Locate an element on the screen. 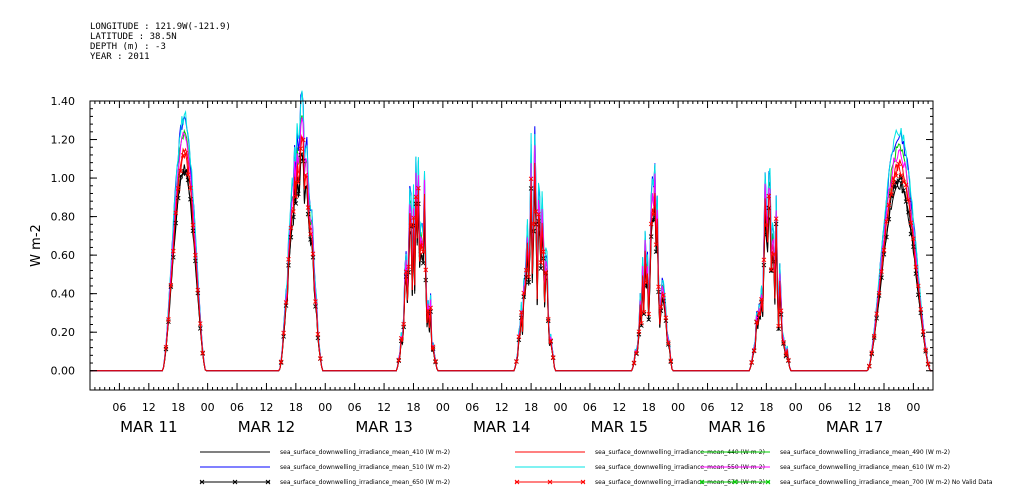 This screenshot has height=504, width=1009. y-tick-label: 1.00 is located at coordinates (63, 178).